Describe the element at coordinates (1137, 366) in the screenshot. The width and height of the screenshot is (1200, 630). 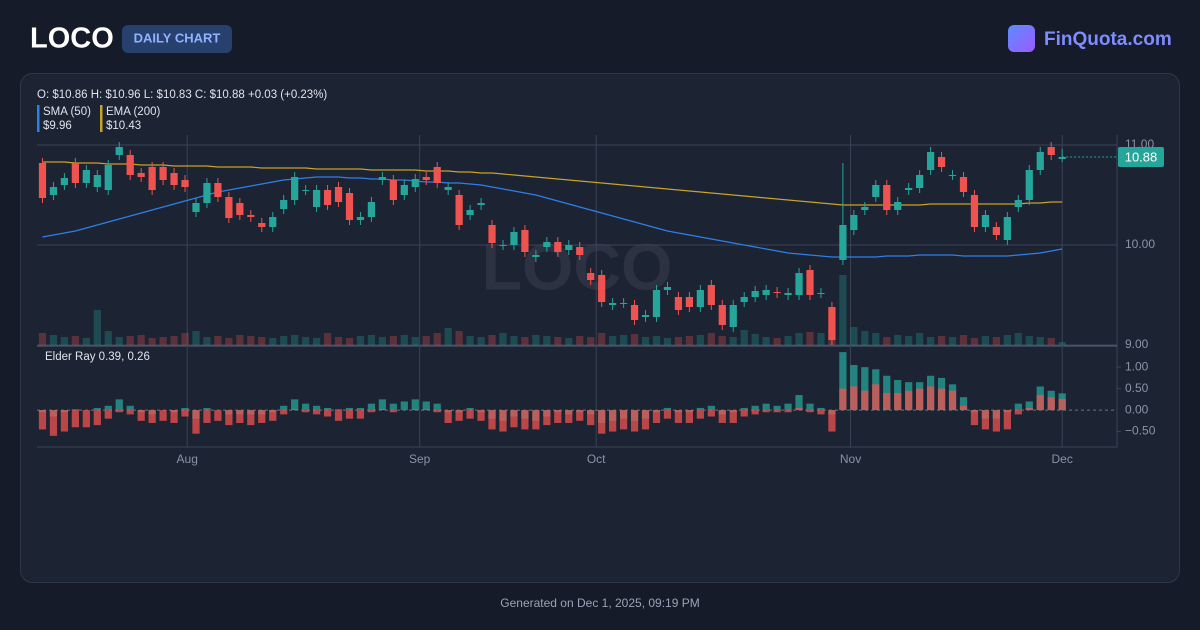
I see `y-tick-label: 1.00` at that location.